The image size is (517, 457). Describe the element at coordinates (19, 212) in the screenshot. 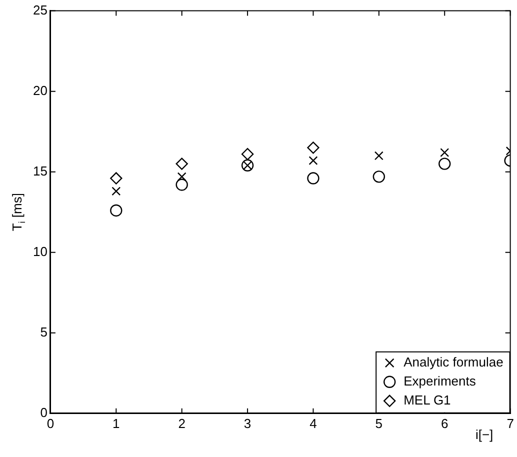

I see `y-axis-title: Ti [ms]` at that location.